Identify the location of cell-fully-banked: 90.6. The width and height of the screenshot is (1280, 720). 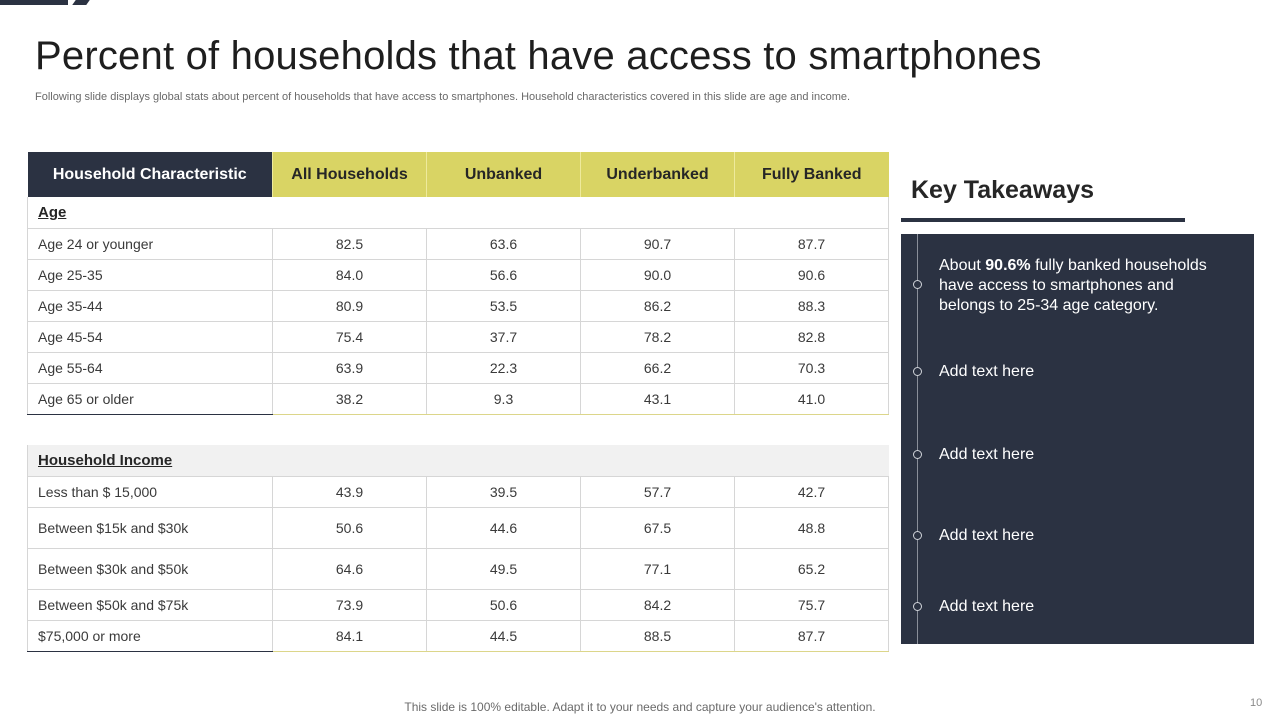
(811, 275).